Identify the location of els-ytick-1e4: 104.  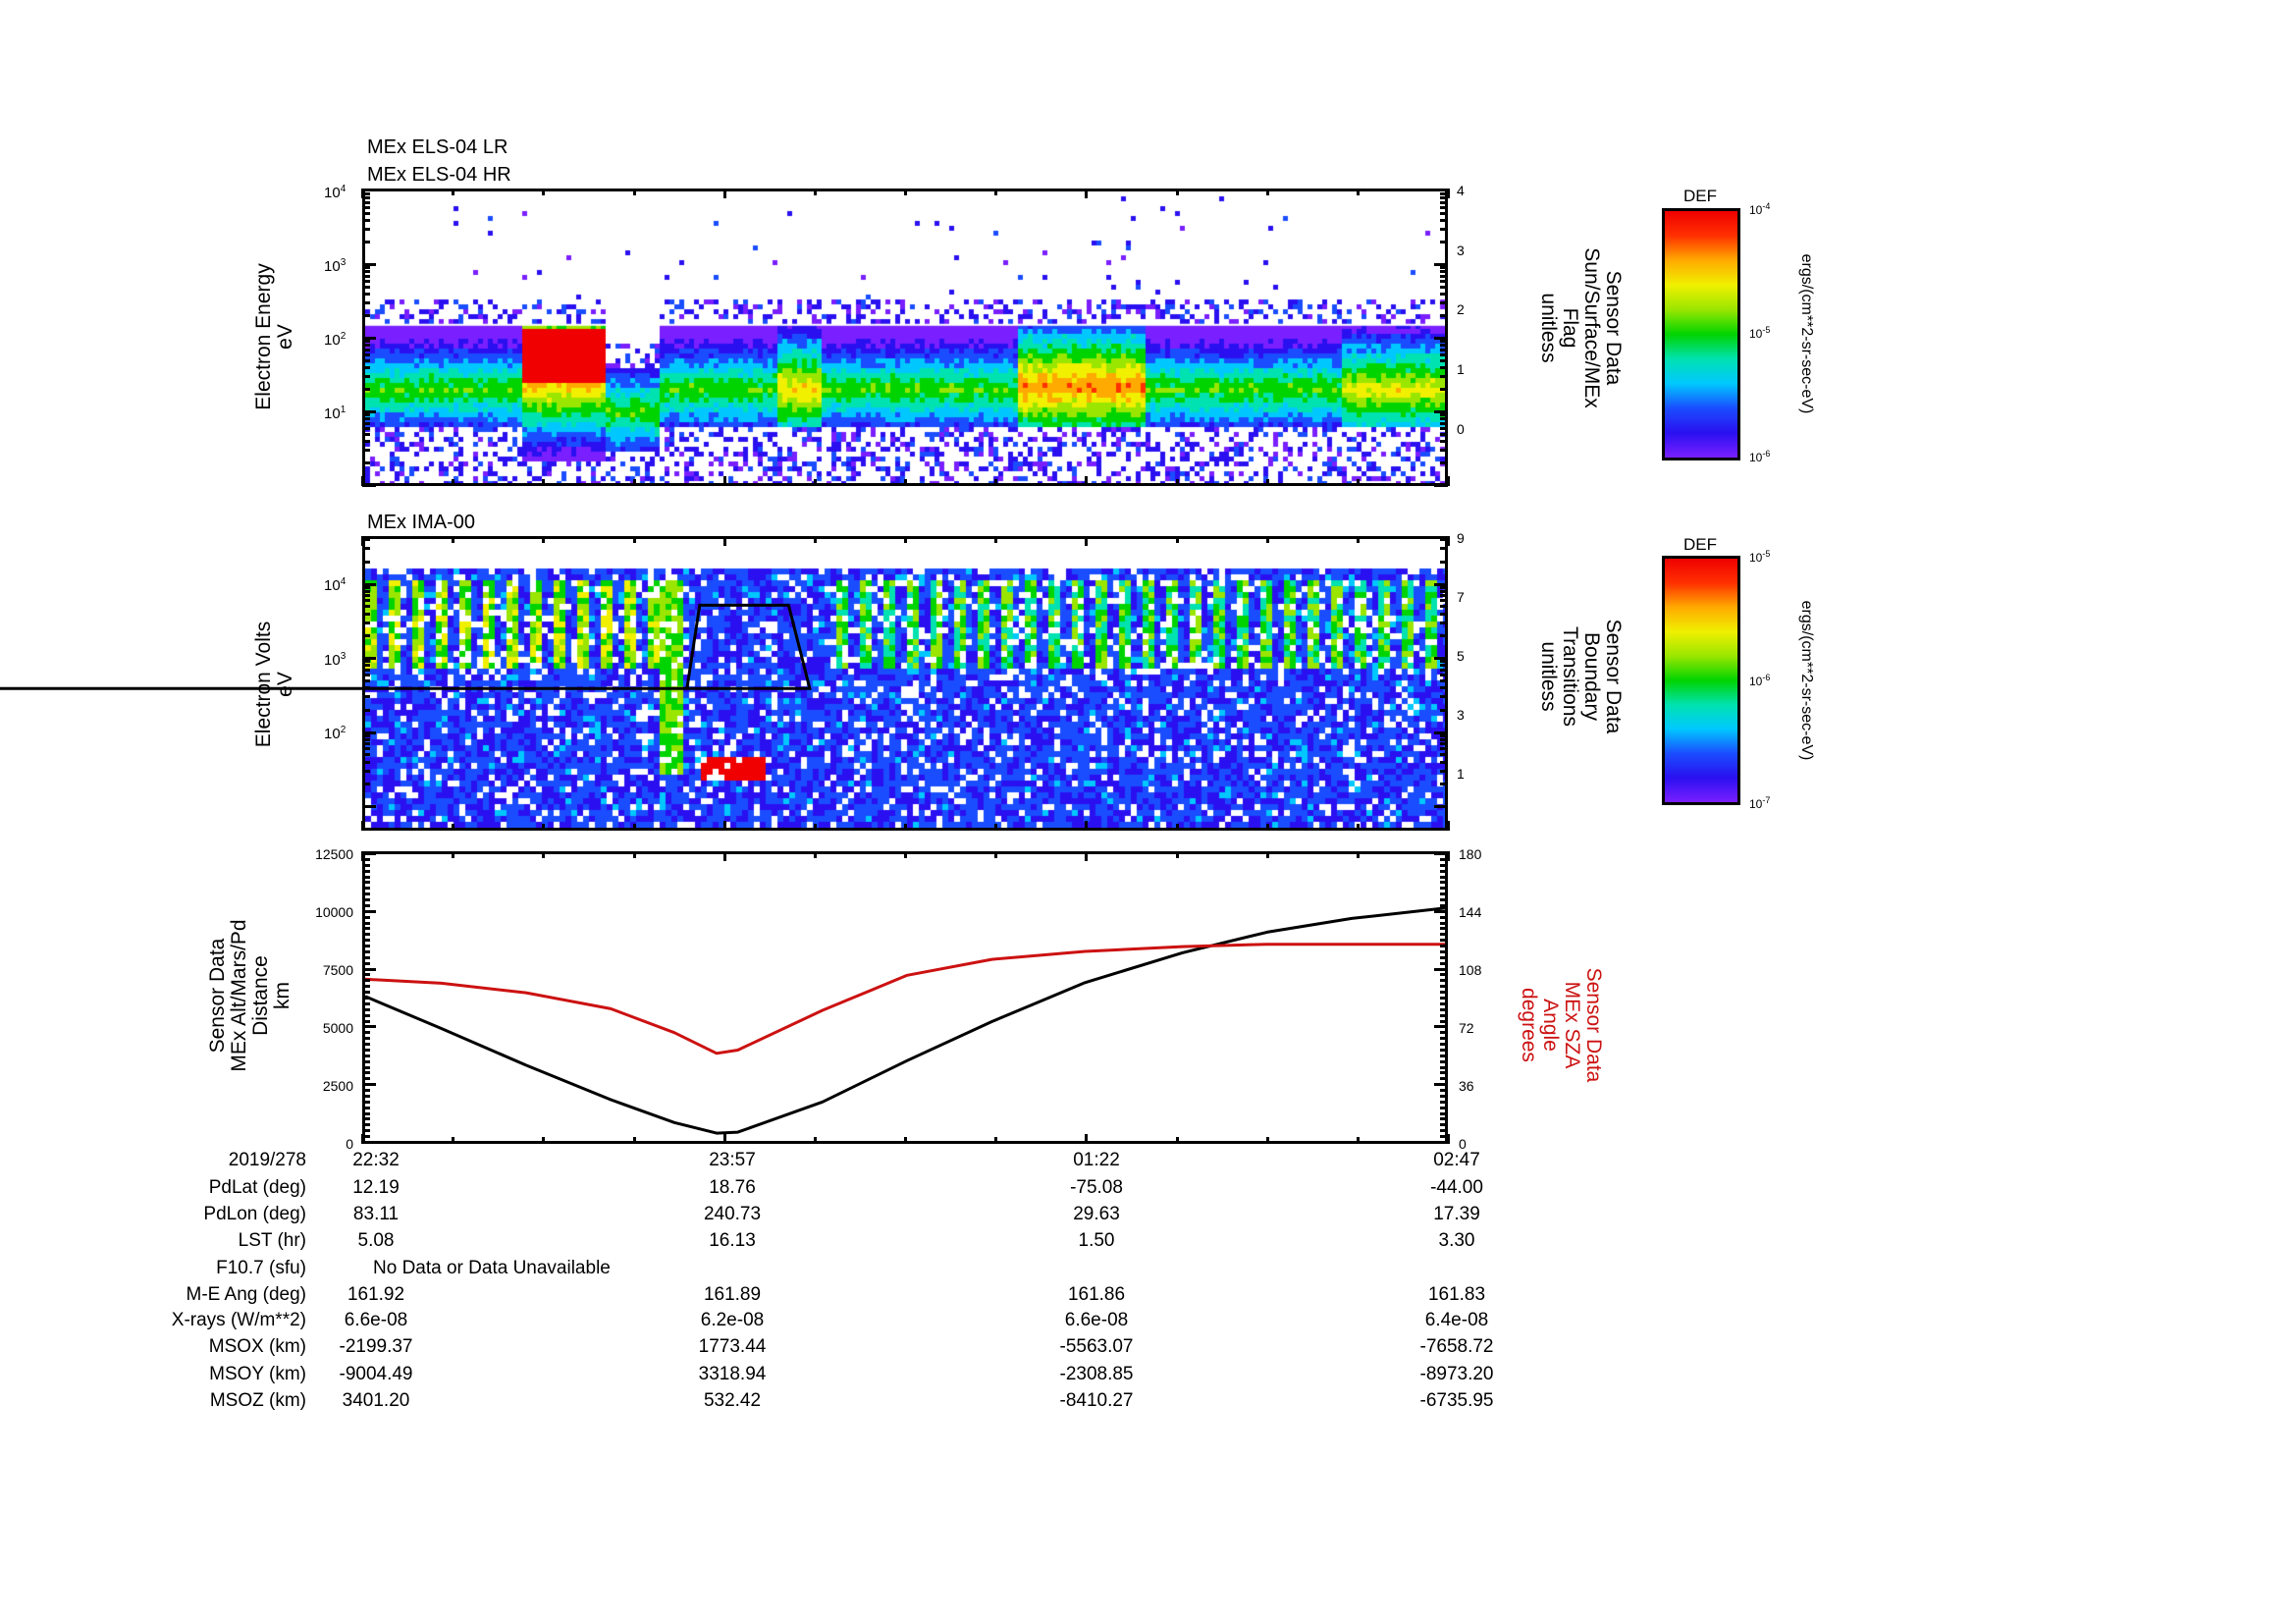
(335, 193).